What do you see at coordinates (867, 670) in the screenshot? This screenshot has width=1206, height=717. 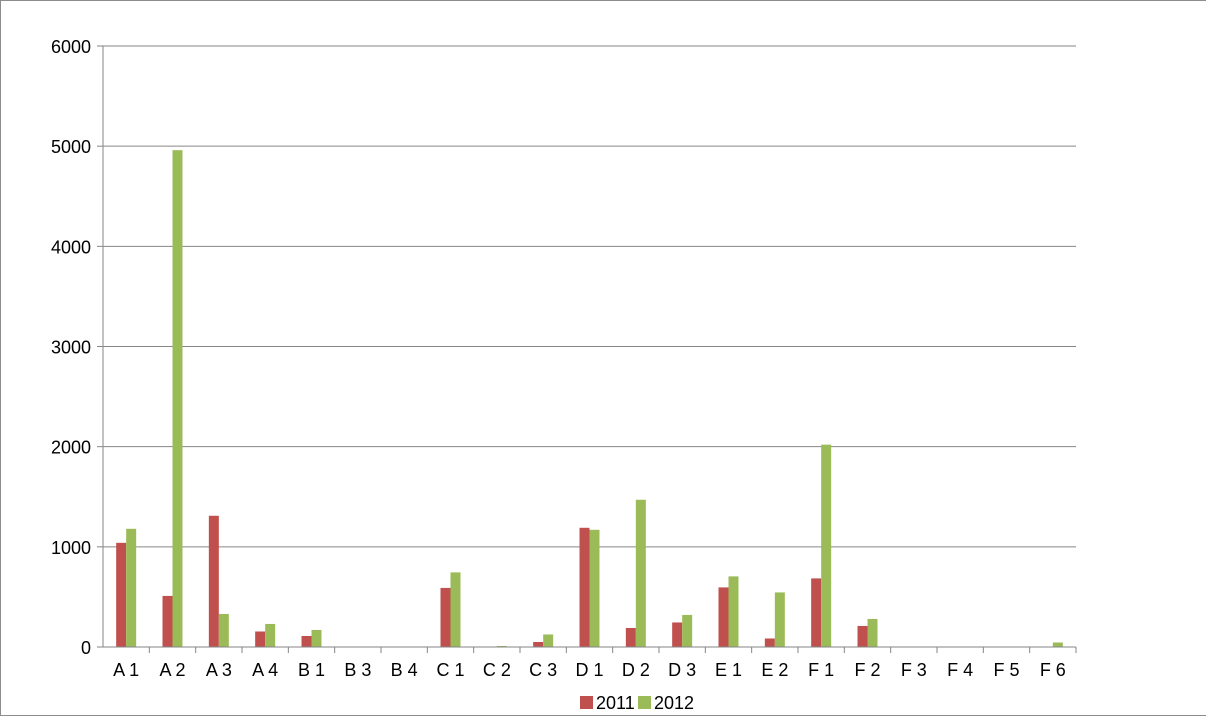 I see `x-tick-label: F 2` at bounding box center [867, 670].